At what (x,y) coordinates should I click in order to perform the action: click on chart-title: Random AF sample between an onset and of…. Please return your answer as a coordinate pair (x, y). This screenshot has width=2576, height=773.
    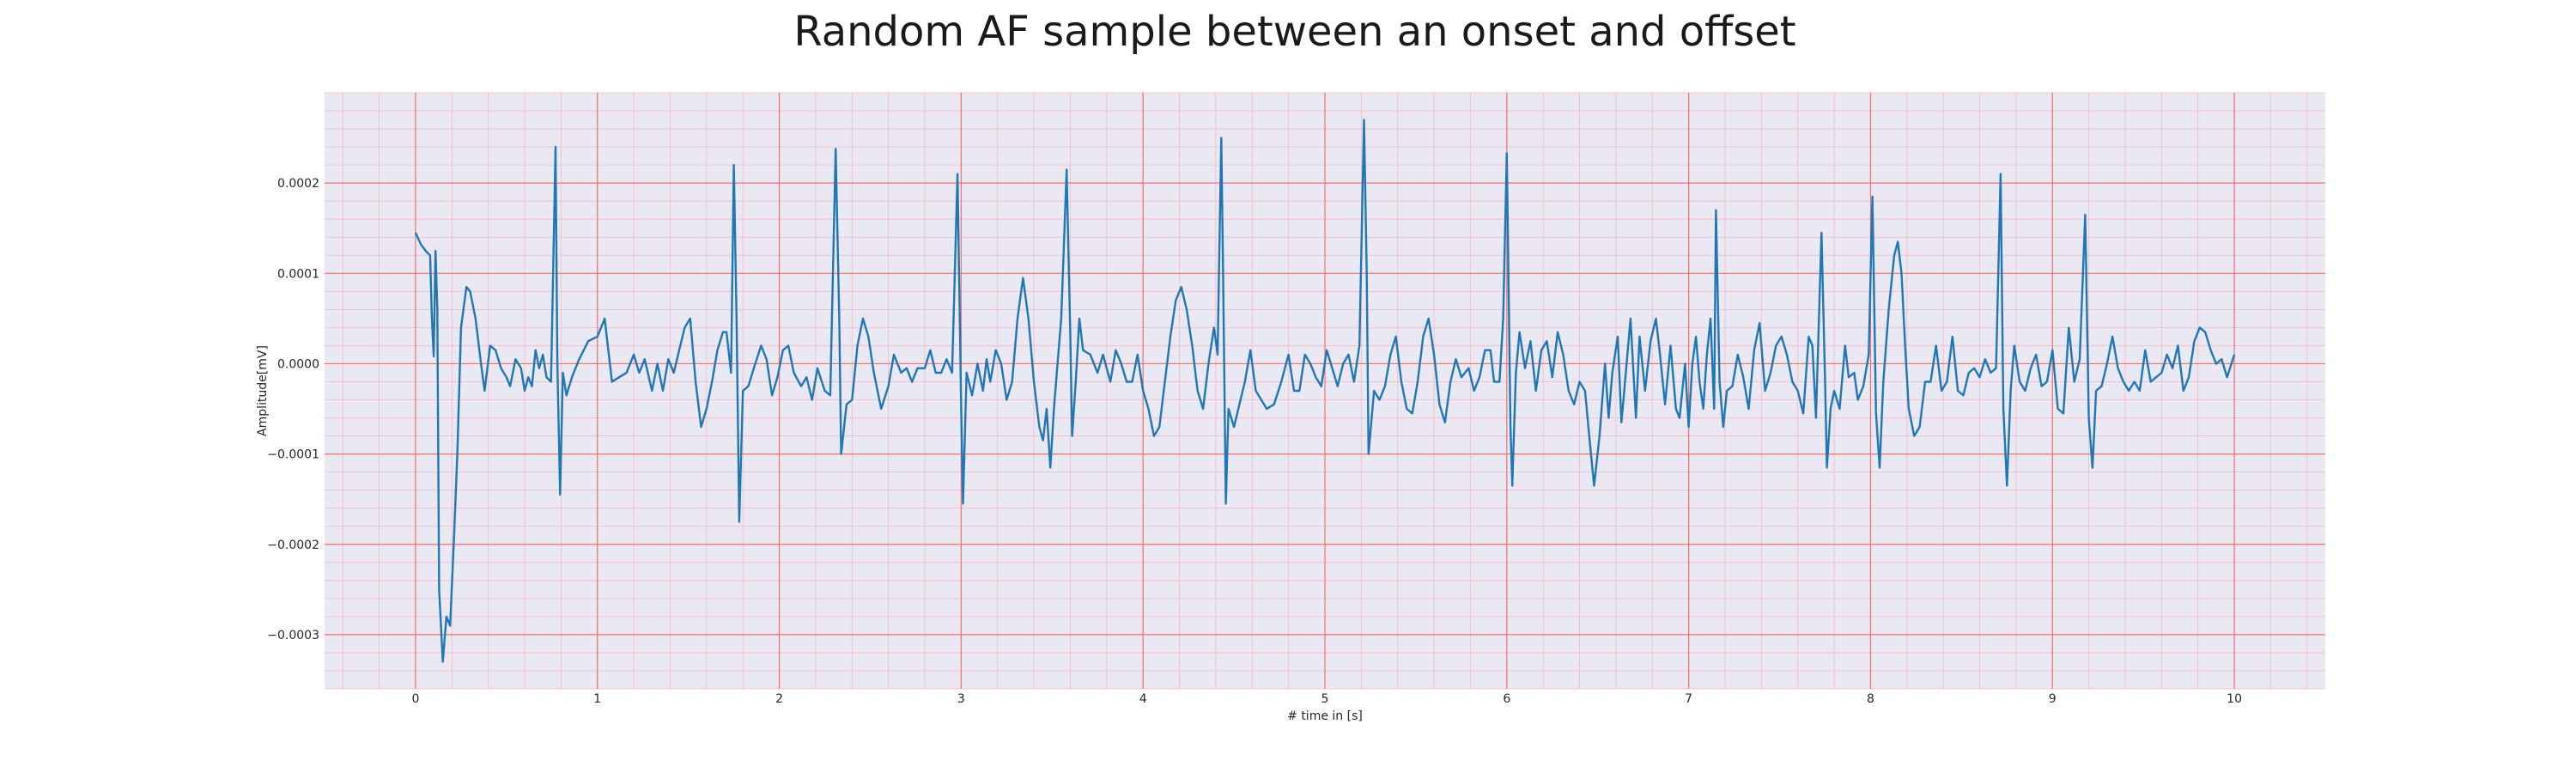
    Looking at the image, I should click on (1294, 32).